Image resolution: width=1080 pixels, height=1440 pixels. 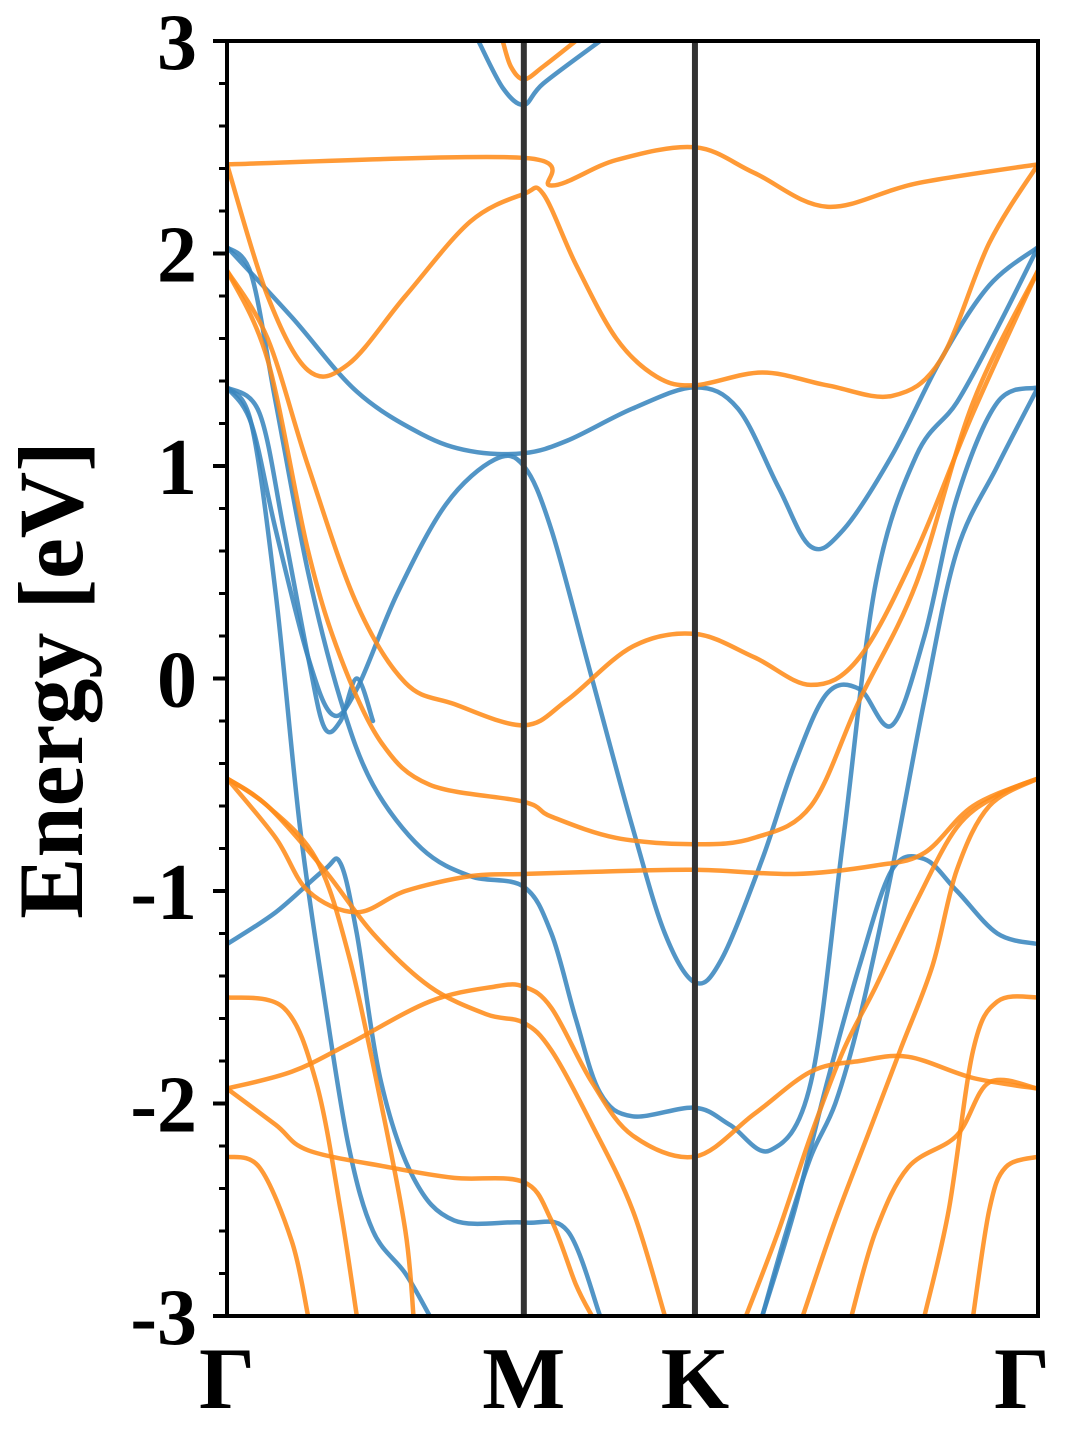 I want to click on y-ticks: -3 -2 -1 0 1 2 3, so click(x=178, y=681).